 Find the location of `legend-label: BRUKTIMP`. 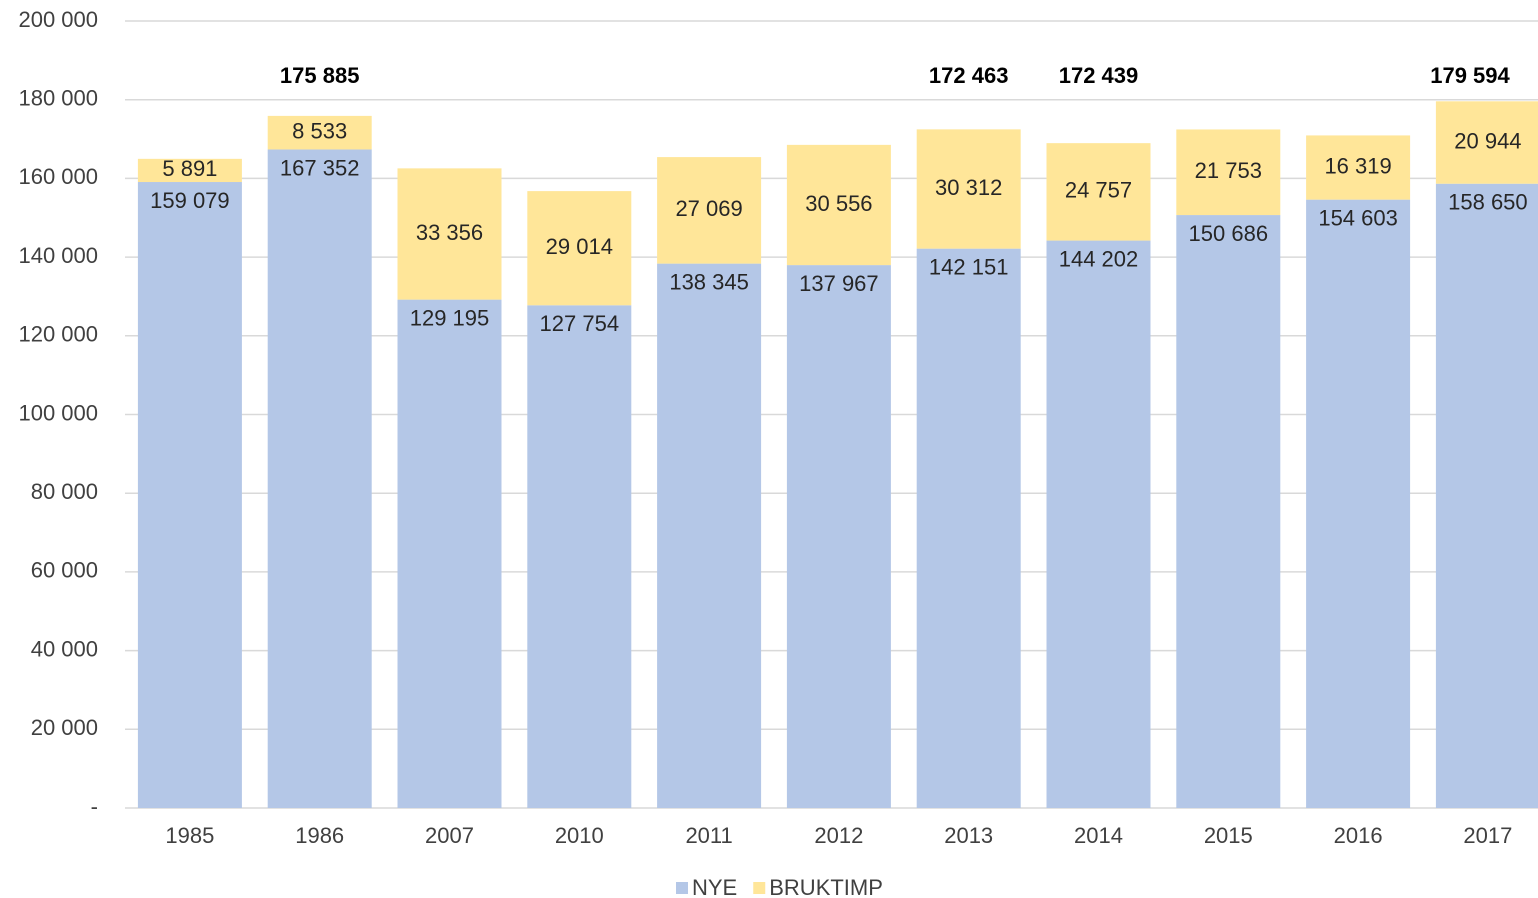

legend-label: BRUKTIMP is located at coordinates (826, 886).